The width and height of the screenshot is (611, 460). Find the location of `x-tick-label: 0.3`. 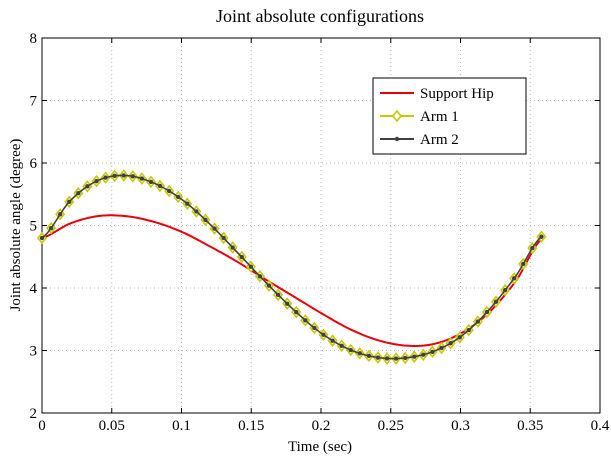

x-tick-label: 0.3 is located at coordinates (460, 426).